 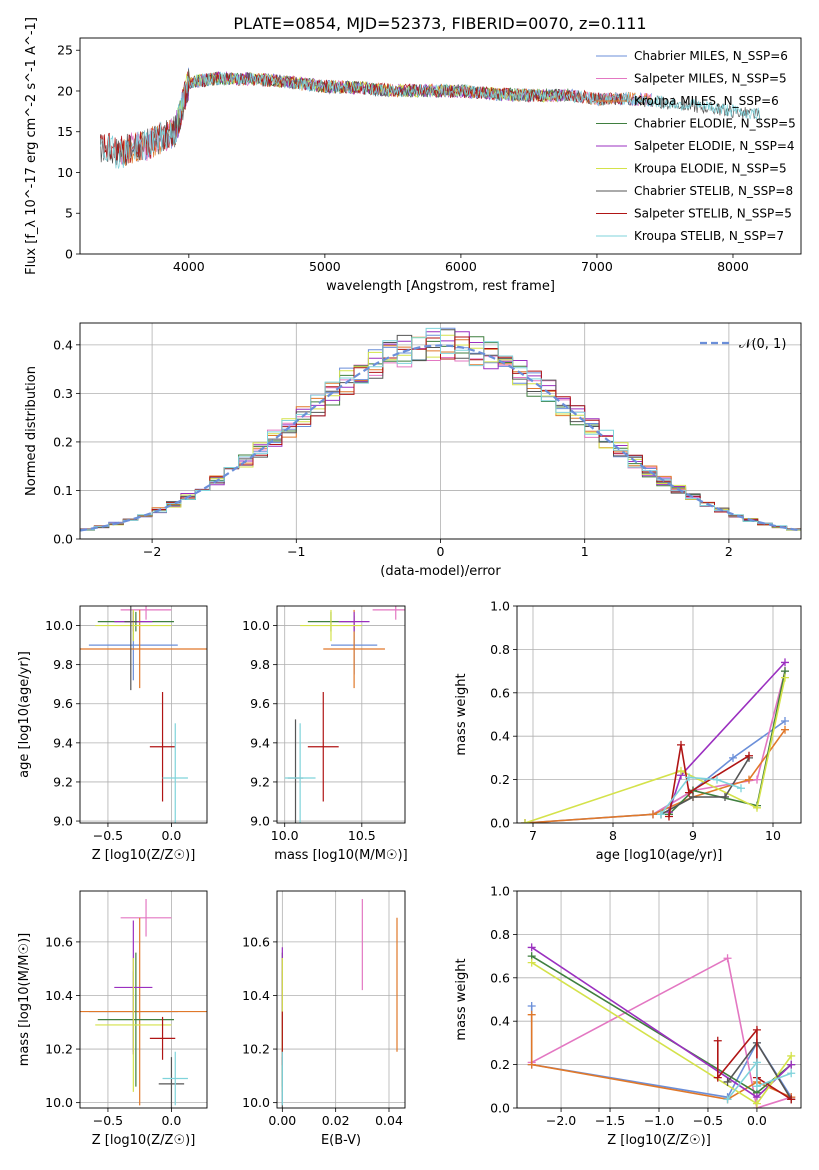 I want to click on legend-label: 𝒩(0, 1), so click(x=762, y=344).